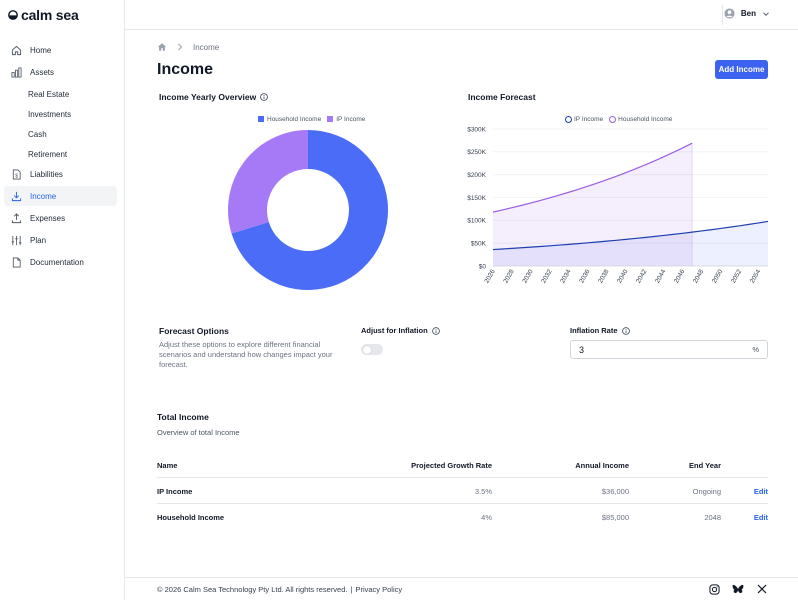  I want to click on user-name: Ben, so click(748, 13).